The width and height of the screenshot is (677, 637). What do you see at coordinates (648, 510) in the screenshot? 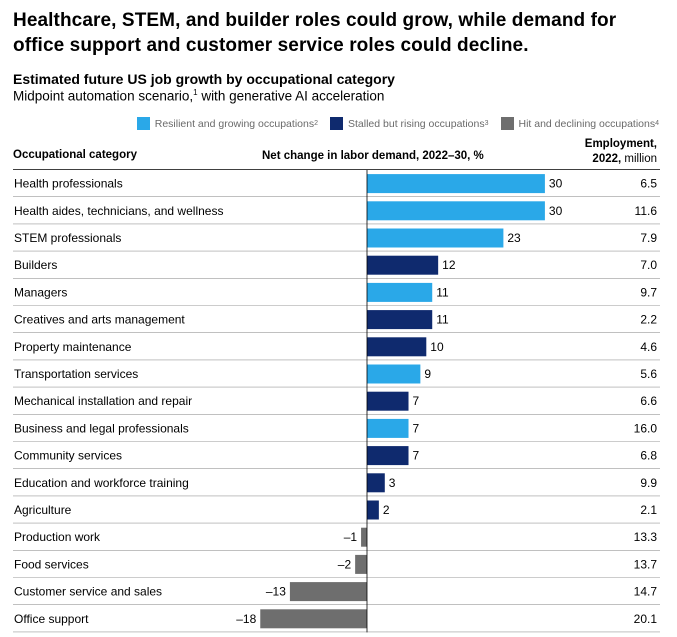
I see `employment-value: 2.1` at bounding box center [648, 510].